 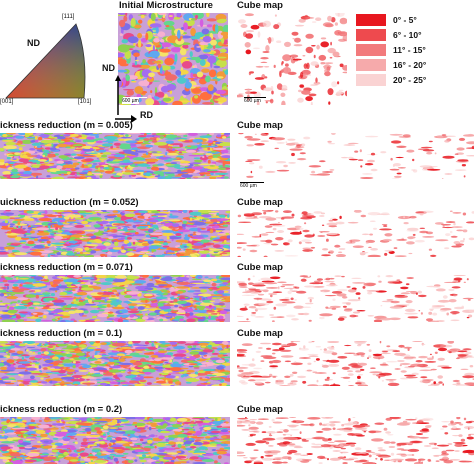 I want to click on ipf-label-111: [111], so click(x=68, y=17).